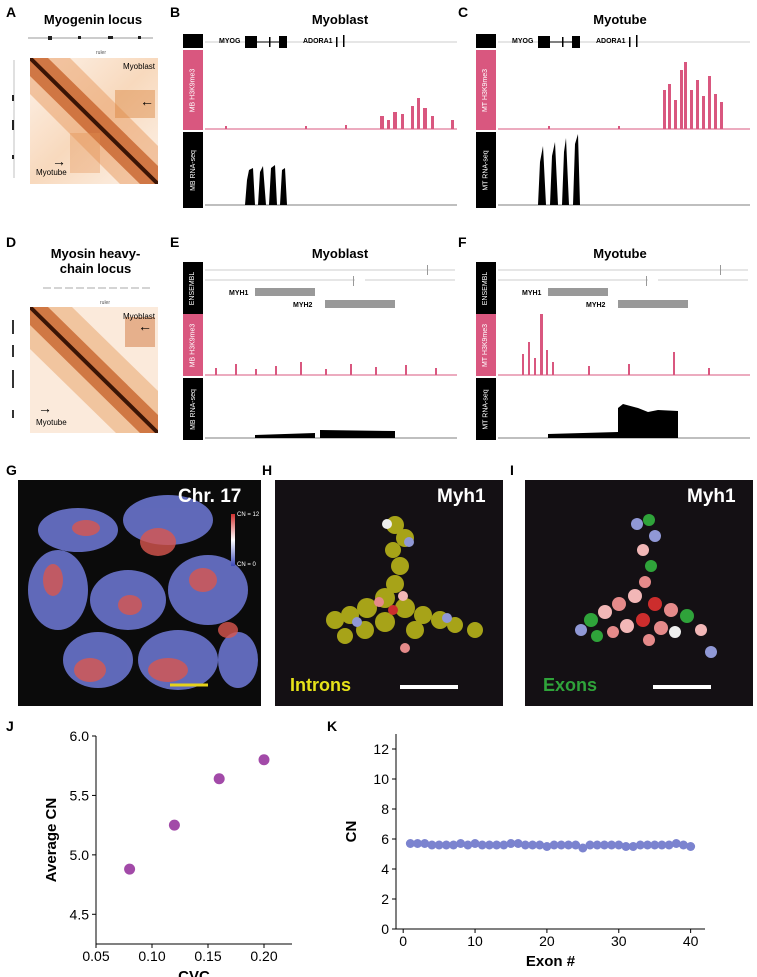 The width and height of the screenshot is (757, 977). I want to click on x-tick-label: 40, so click(691, 941).